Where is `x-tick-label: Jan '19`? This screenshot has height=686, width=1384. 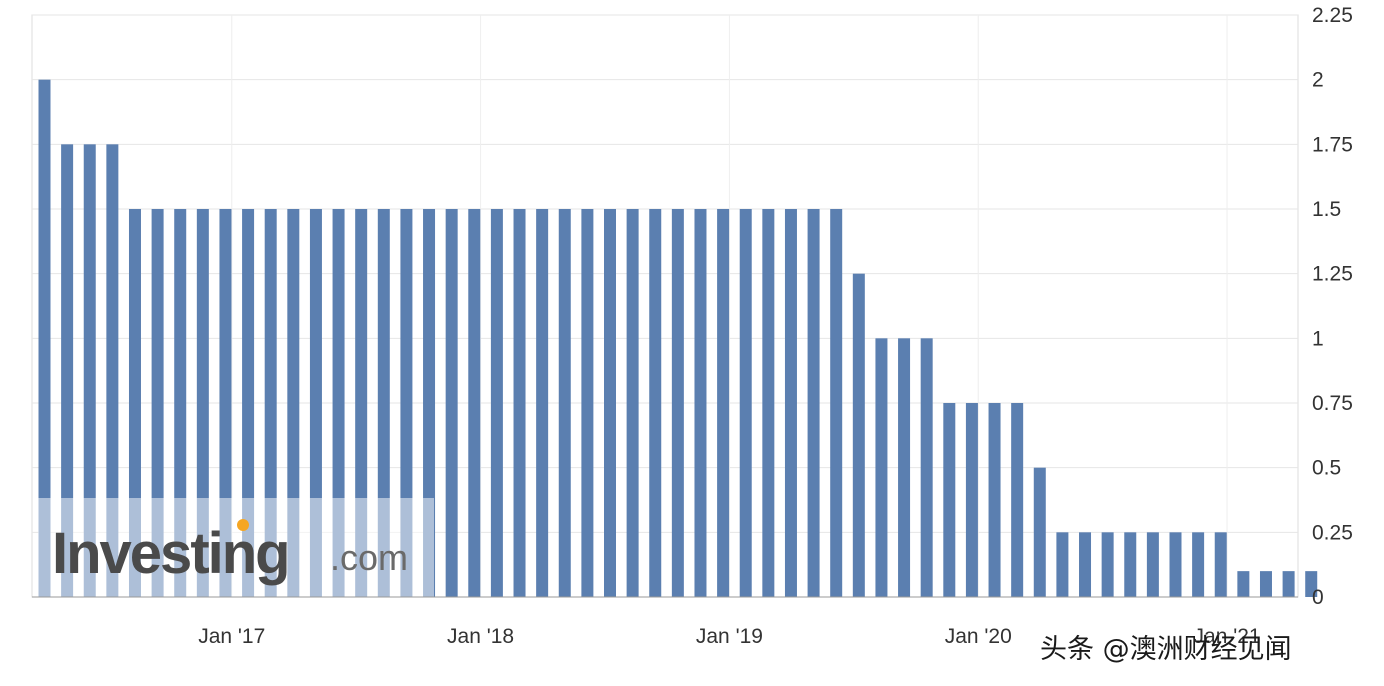 x-tick-label: Jan '19 is located at coordinates (729, 636).